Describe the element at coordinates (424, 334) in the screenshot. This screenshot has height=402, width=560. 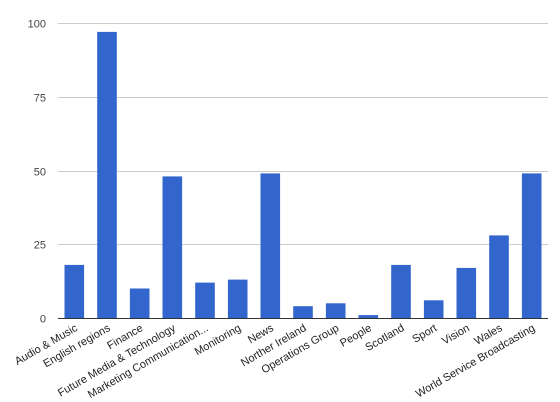
I see `x-category-label: Sport` at that location.